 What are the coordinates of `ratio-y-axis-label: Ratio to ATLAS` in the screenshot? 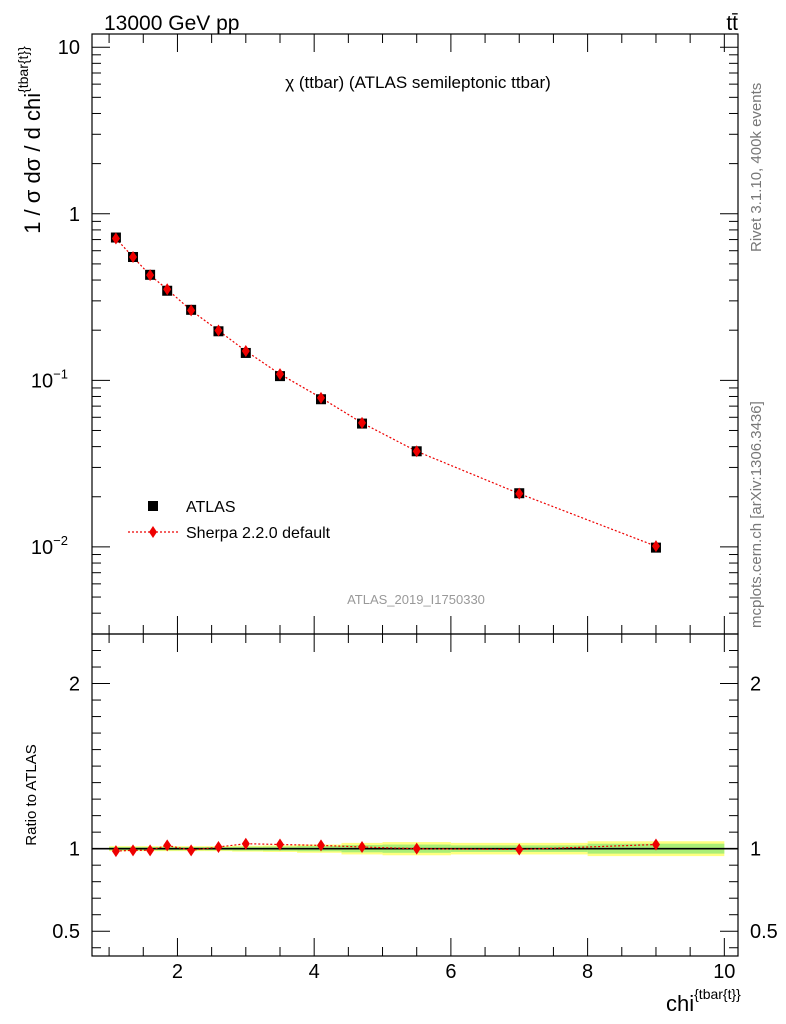 It's located at (31, 794).